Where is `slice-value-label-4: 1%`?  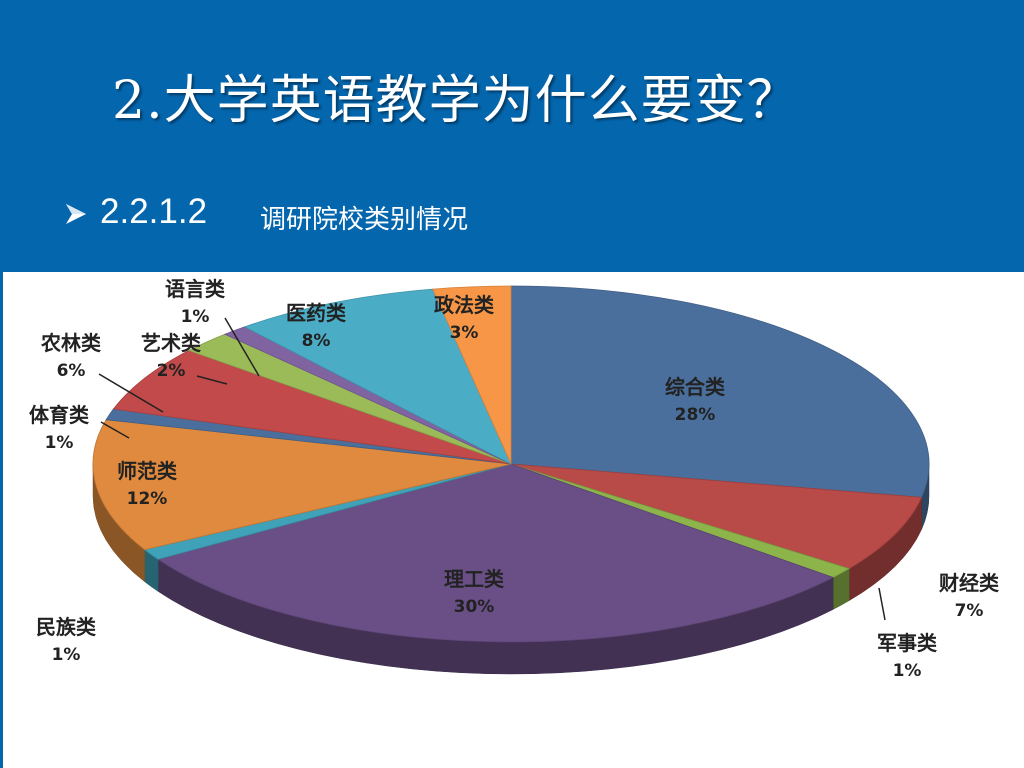 slice-value-label-4: 1% is located at coordinates (66, 655).